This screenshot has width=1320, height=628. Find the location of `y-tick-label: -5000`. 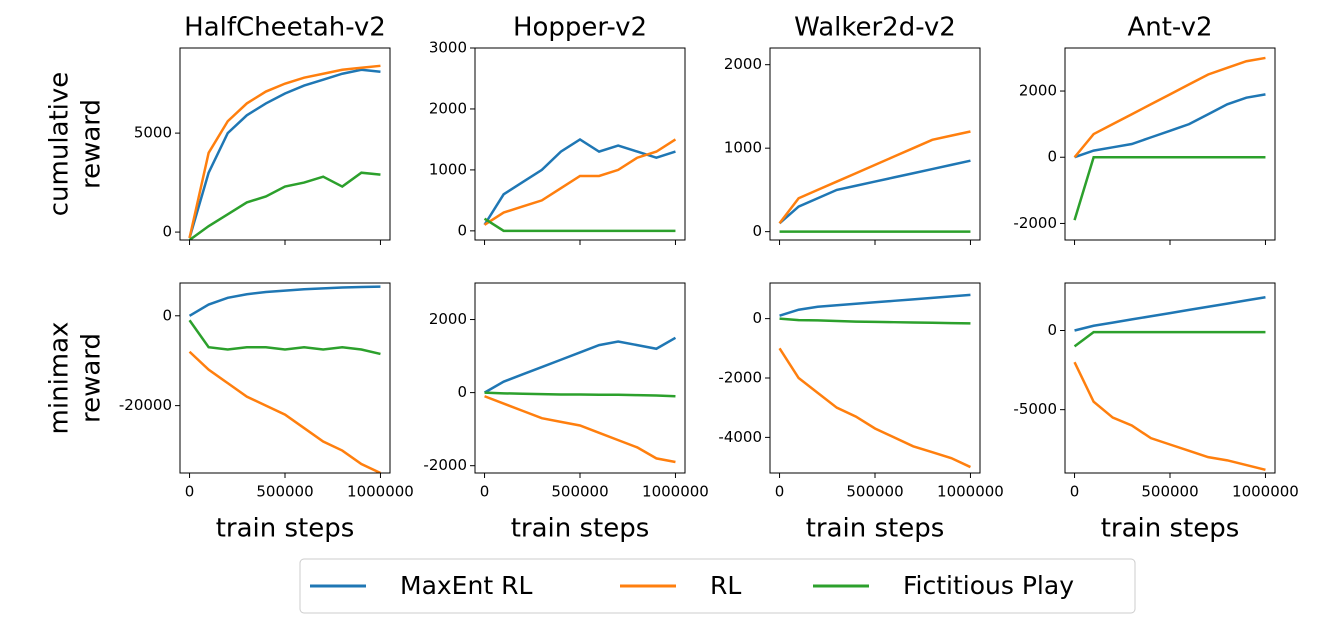

y-tick-label: -5000 is located at coordinates (1035, 409).